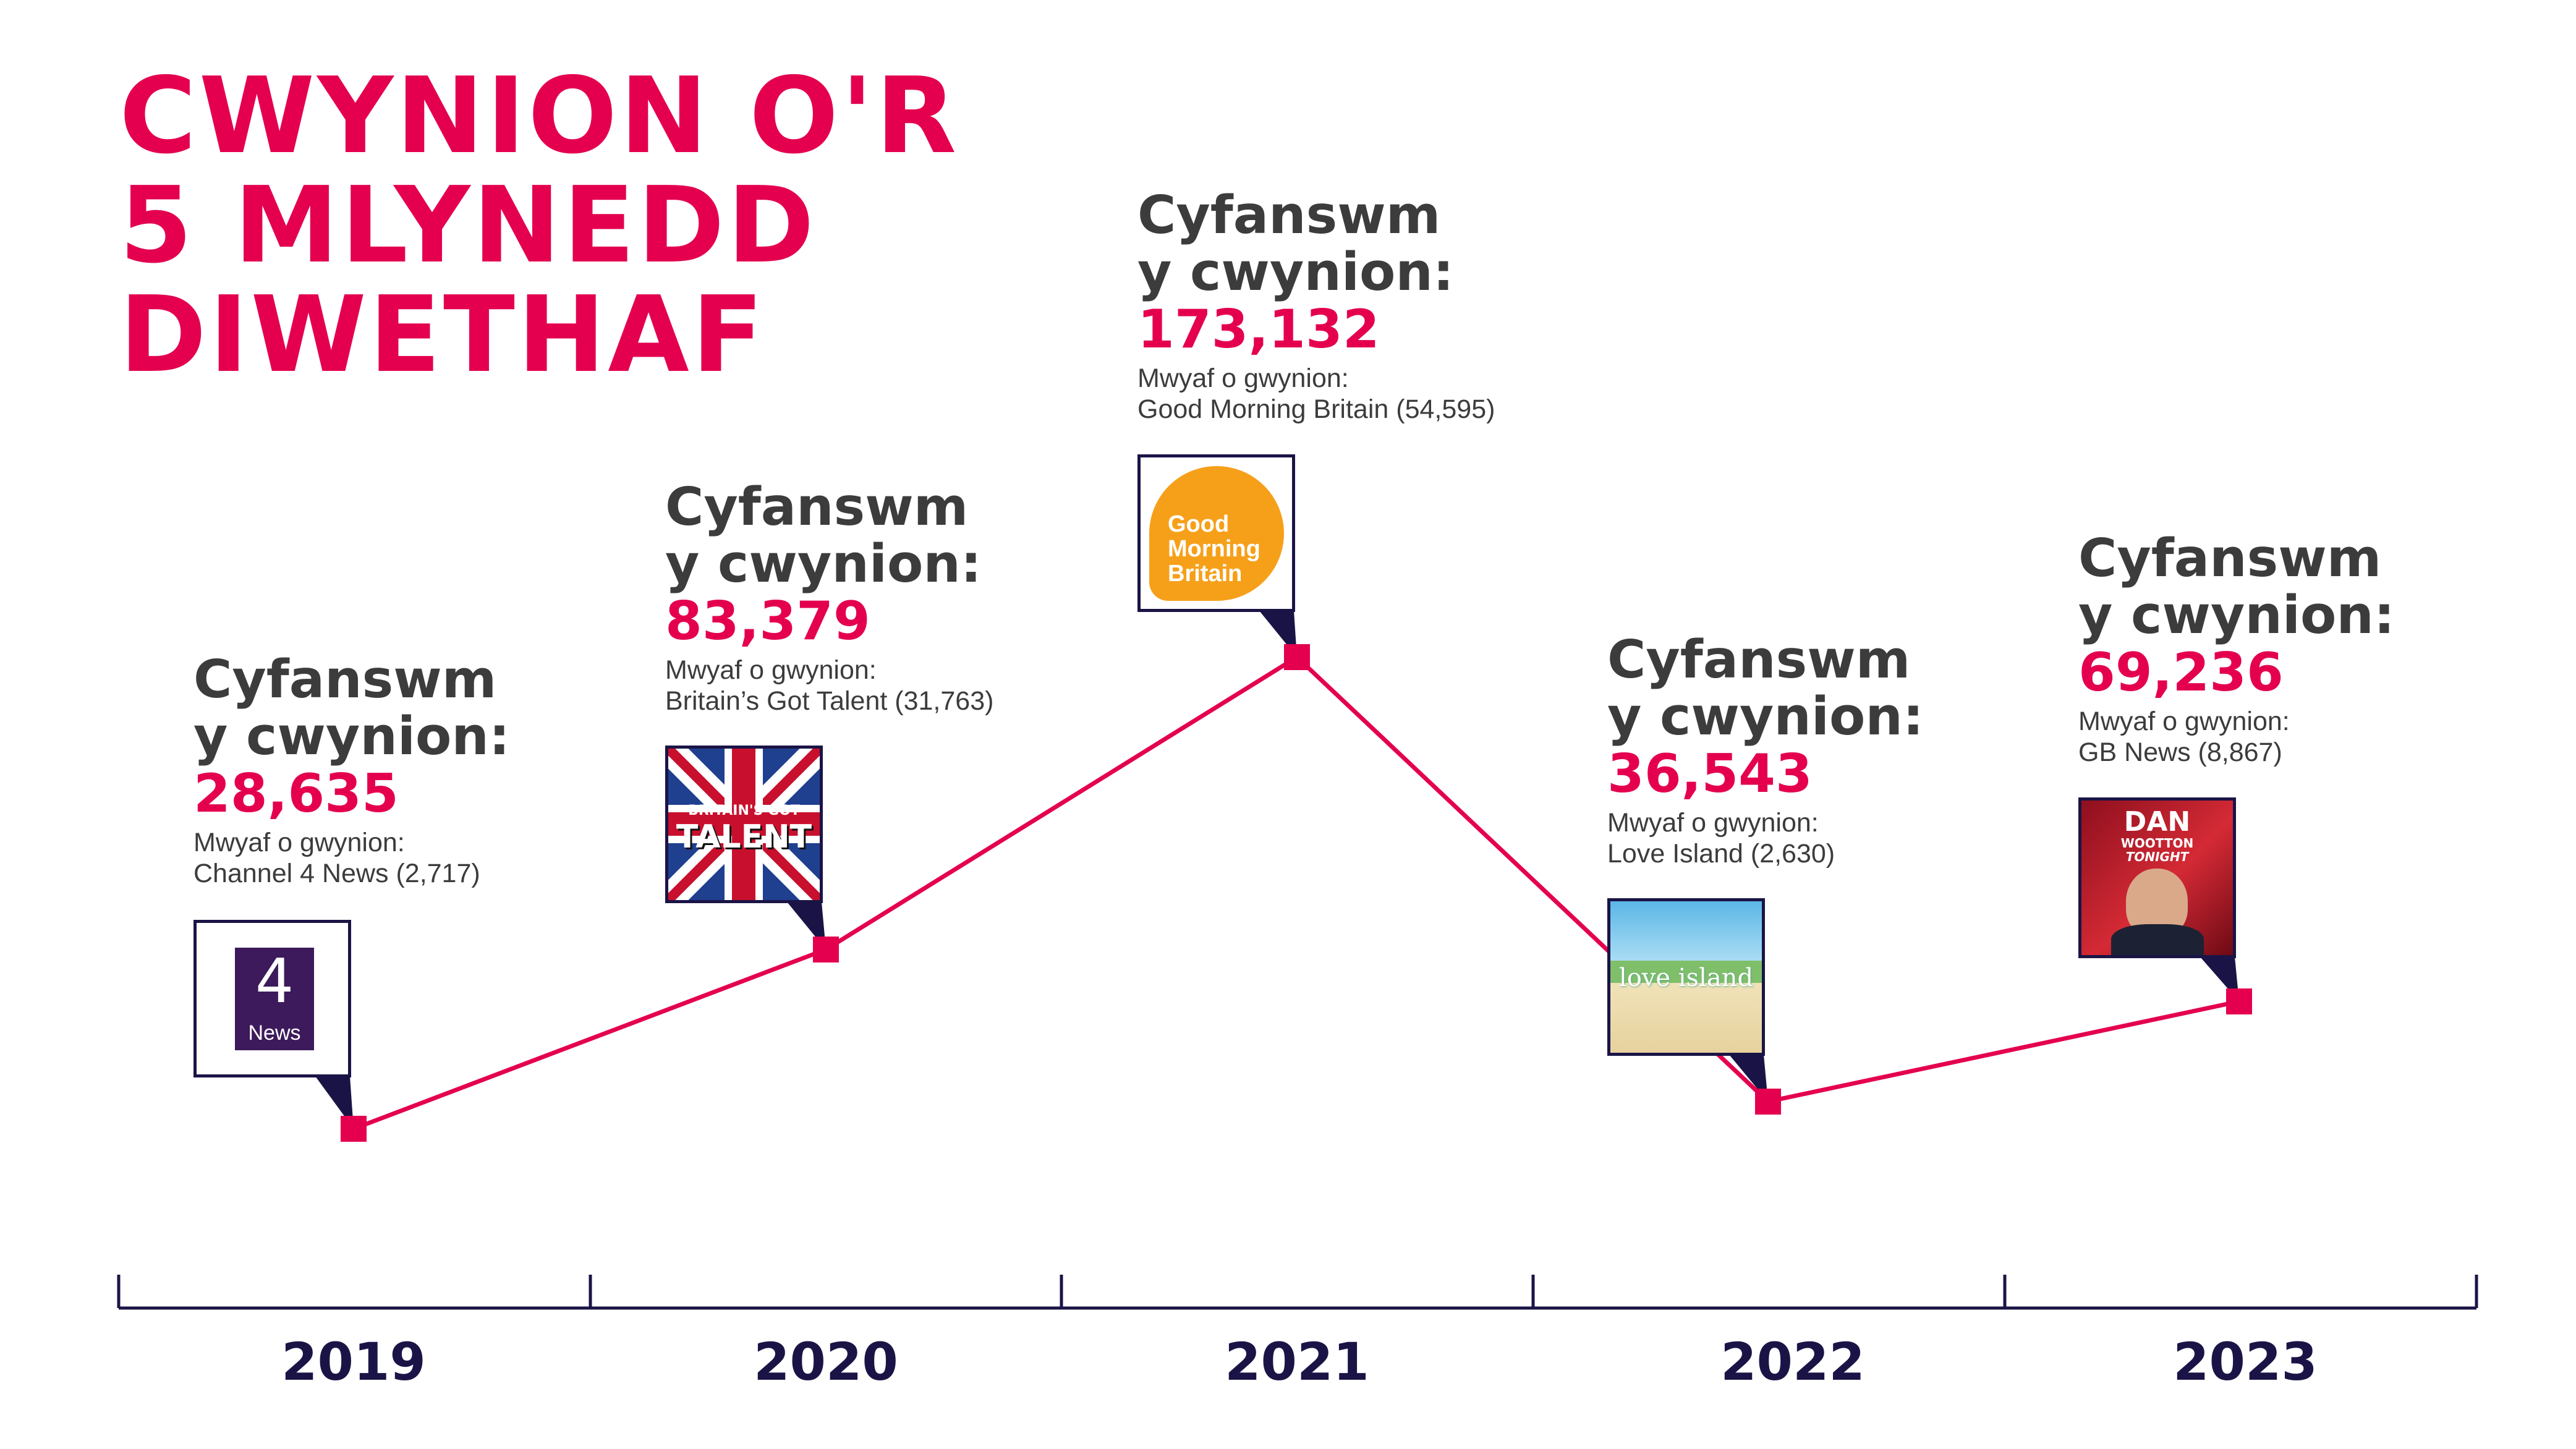 This screenshot has height=1449, width=2576. Describe the element at coordinates (296, 794) in the screenshot. I see `total-value: 28,635` at that location.